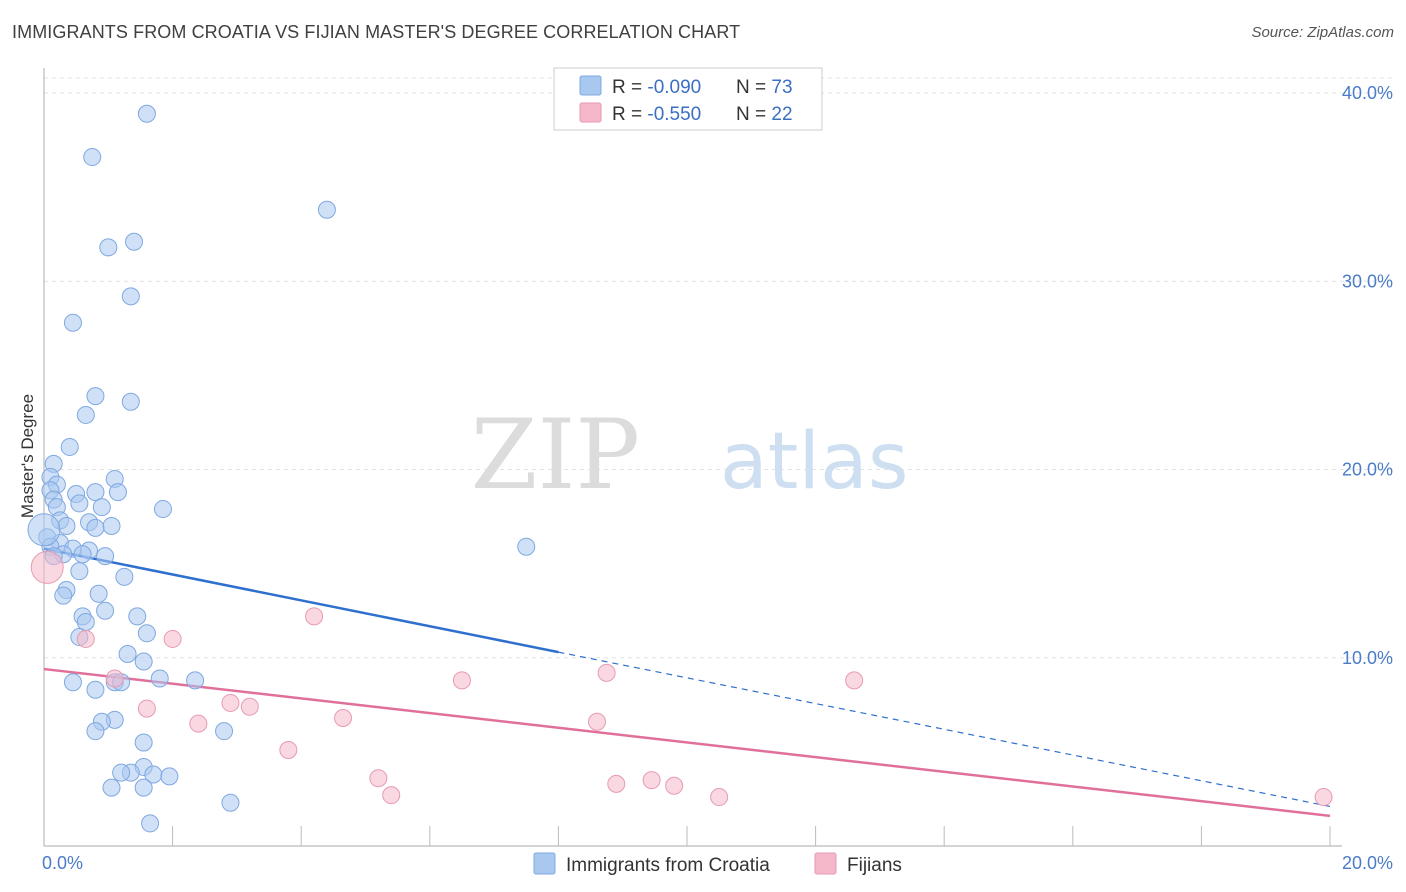 The height and width of the screenshot is (892, 1406). What do you see at coordinates (1322, 32) in the screenshot?
I see `source-label: Source: ZipAtlas.com` at bounding box center [1322, 32].